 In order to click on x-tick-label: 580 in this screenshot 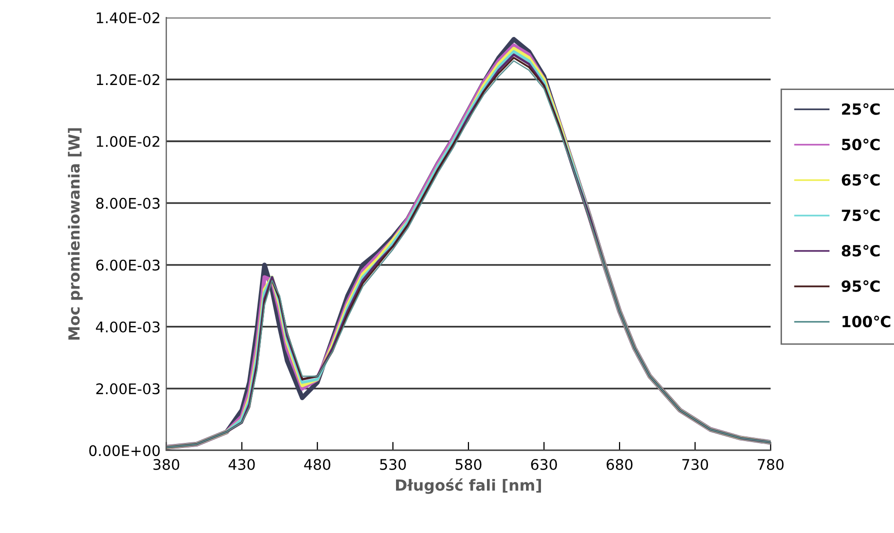, I will do `click(469, 464)`.